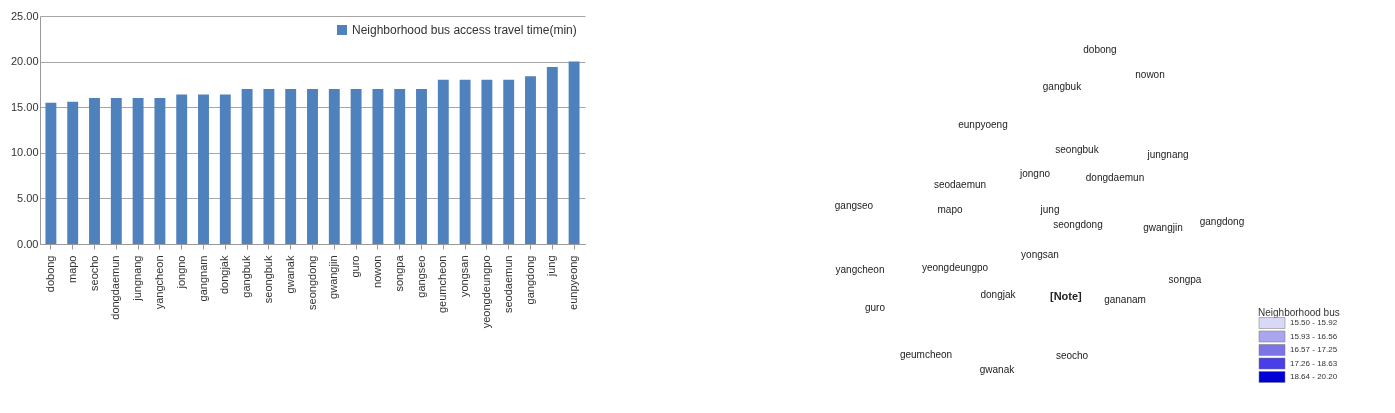 This screenshot has width=1395, height=413. I want to click on x-tick-label: dongdaemun, so click(115, 287).